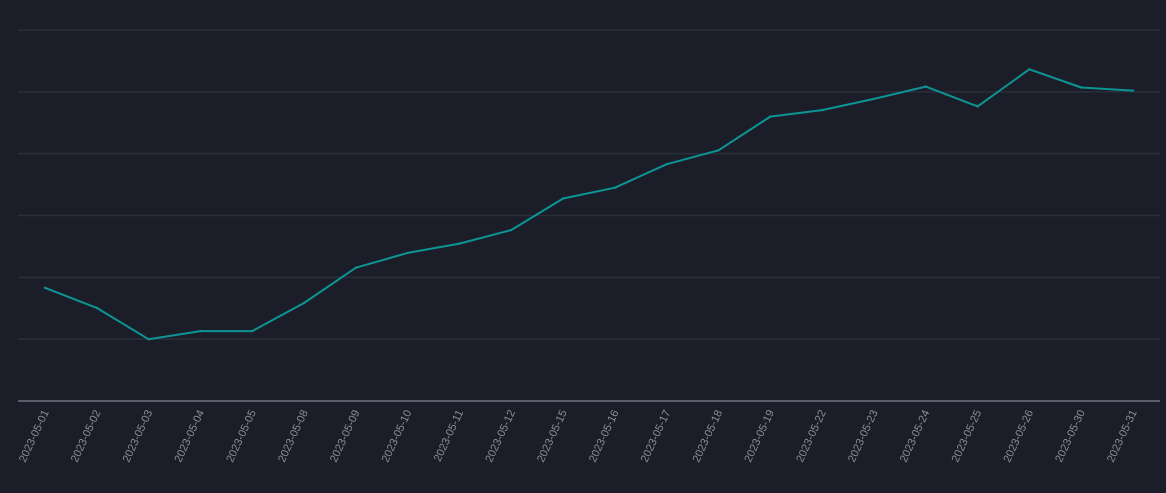  Describe the element at coordinates (1122, 436) in the screenshot. I see `x-tick-label: 2023-05-31` at that location.